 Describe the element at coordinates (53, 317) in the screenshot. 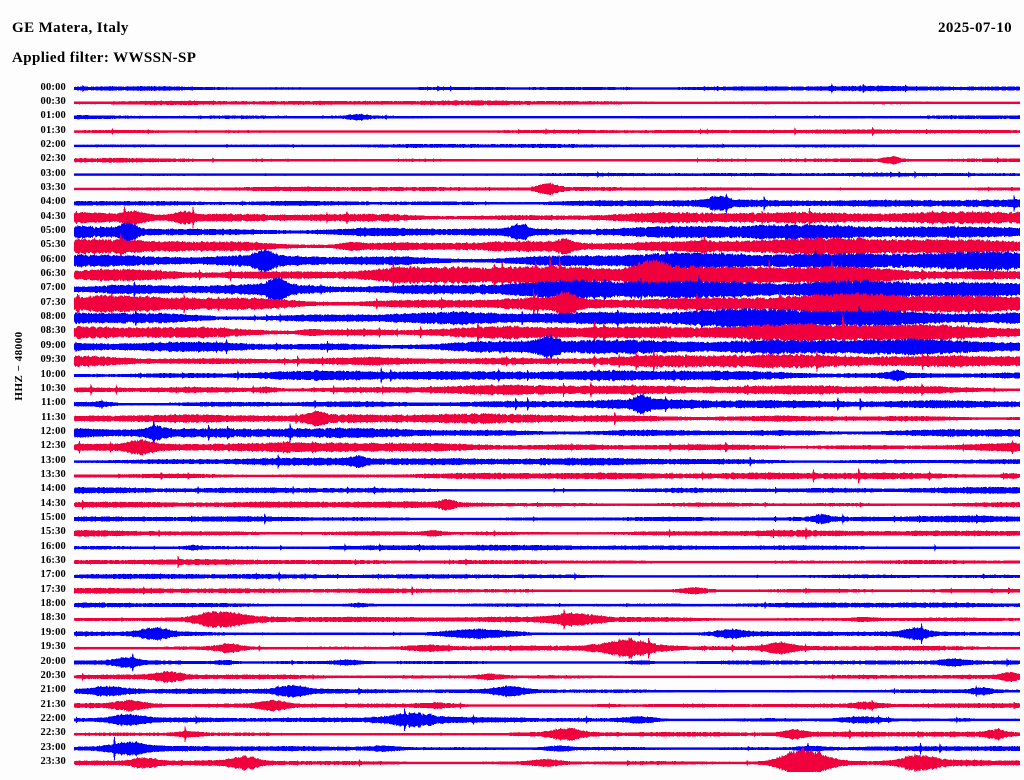

I see `time-label: 08:00` at that location.